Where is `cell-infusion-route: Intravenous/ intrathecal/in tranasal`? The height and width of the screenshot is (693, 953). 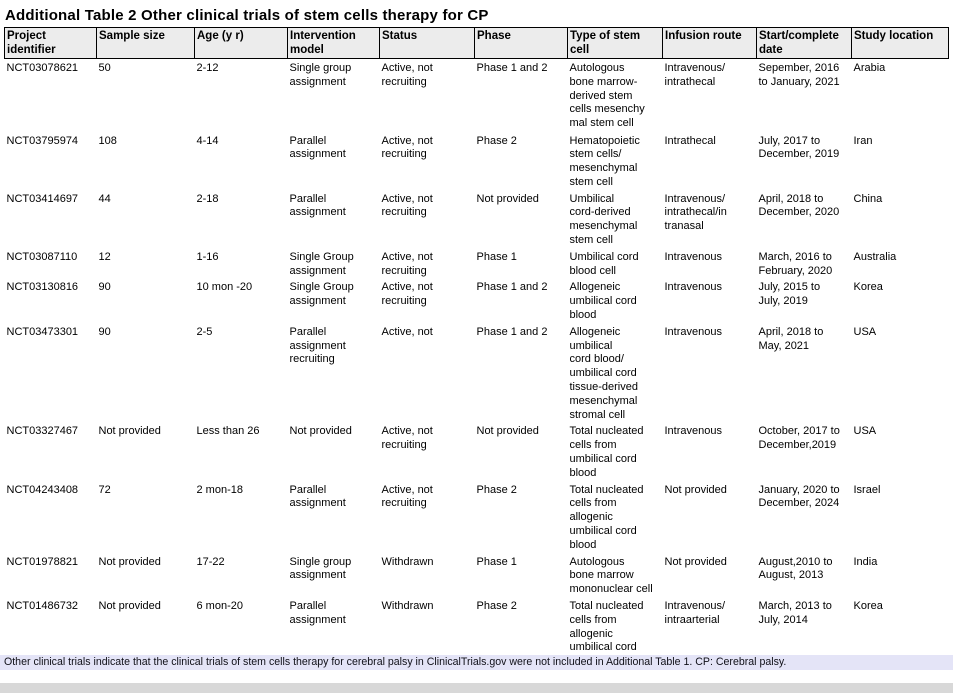 cell-infusion-route: Intravenous/ intrathecal/in tranasal is located at coordinates (695, 212).